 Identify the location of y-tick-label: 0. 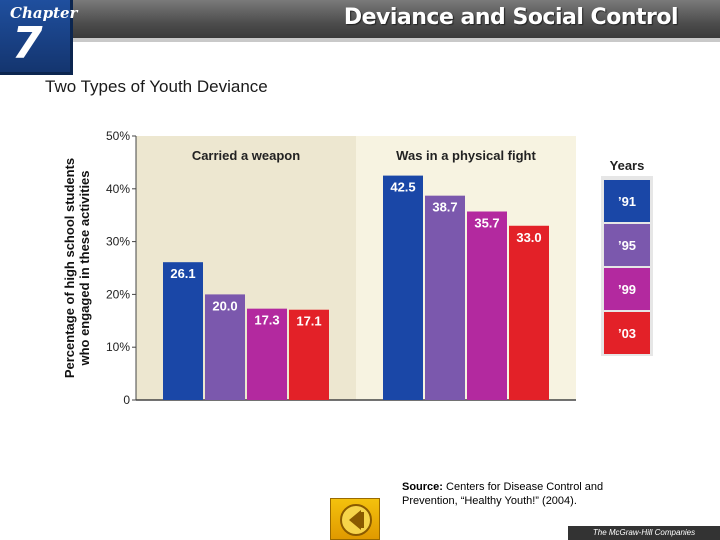
(126, 400).